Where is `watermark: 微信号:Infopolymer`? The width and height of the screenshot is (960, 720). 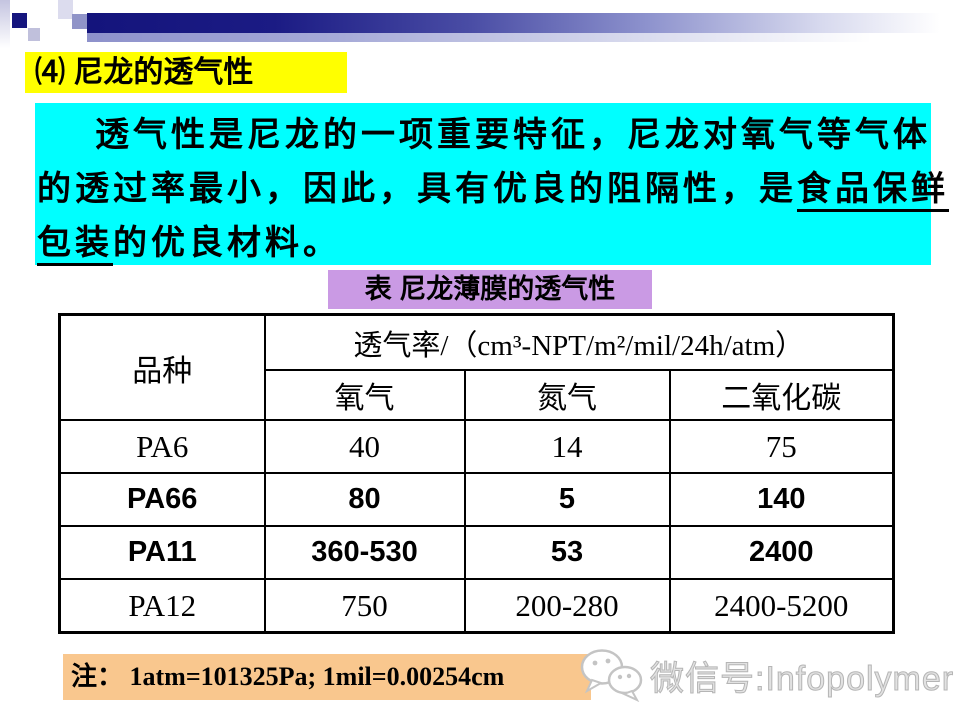 watermark: 微信号:Infopolymer is located at coordinates (767, 675).